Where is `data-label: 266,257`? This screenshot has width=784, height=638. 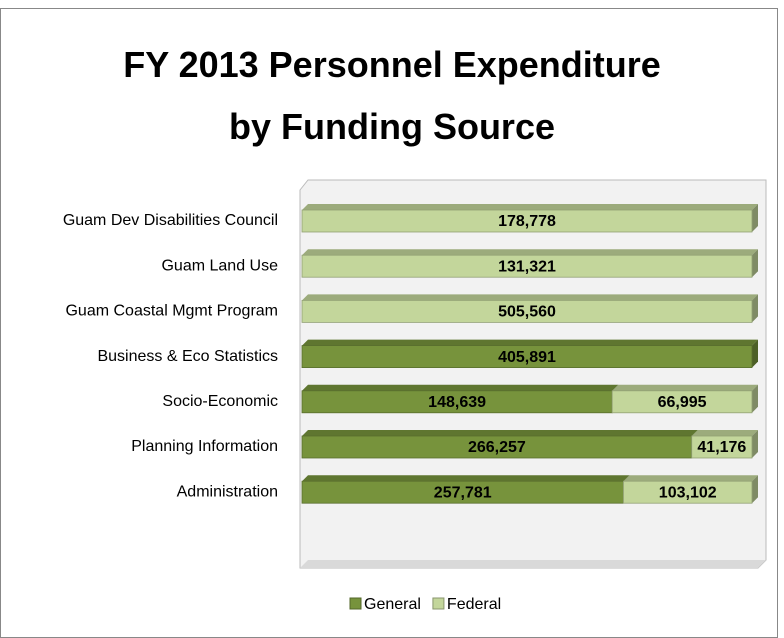
data-label: 266,257 is located at coordinates (497, 447).